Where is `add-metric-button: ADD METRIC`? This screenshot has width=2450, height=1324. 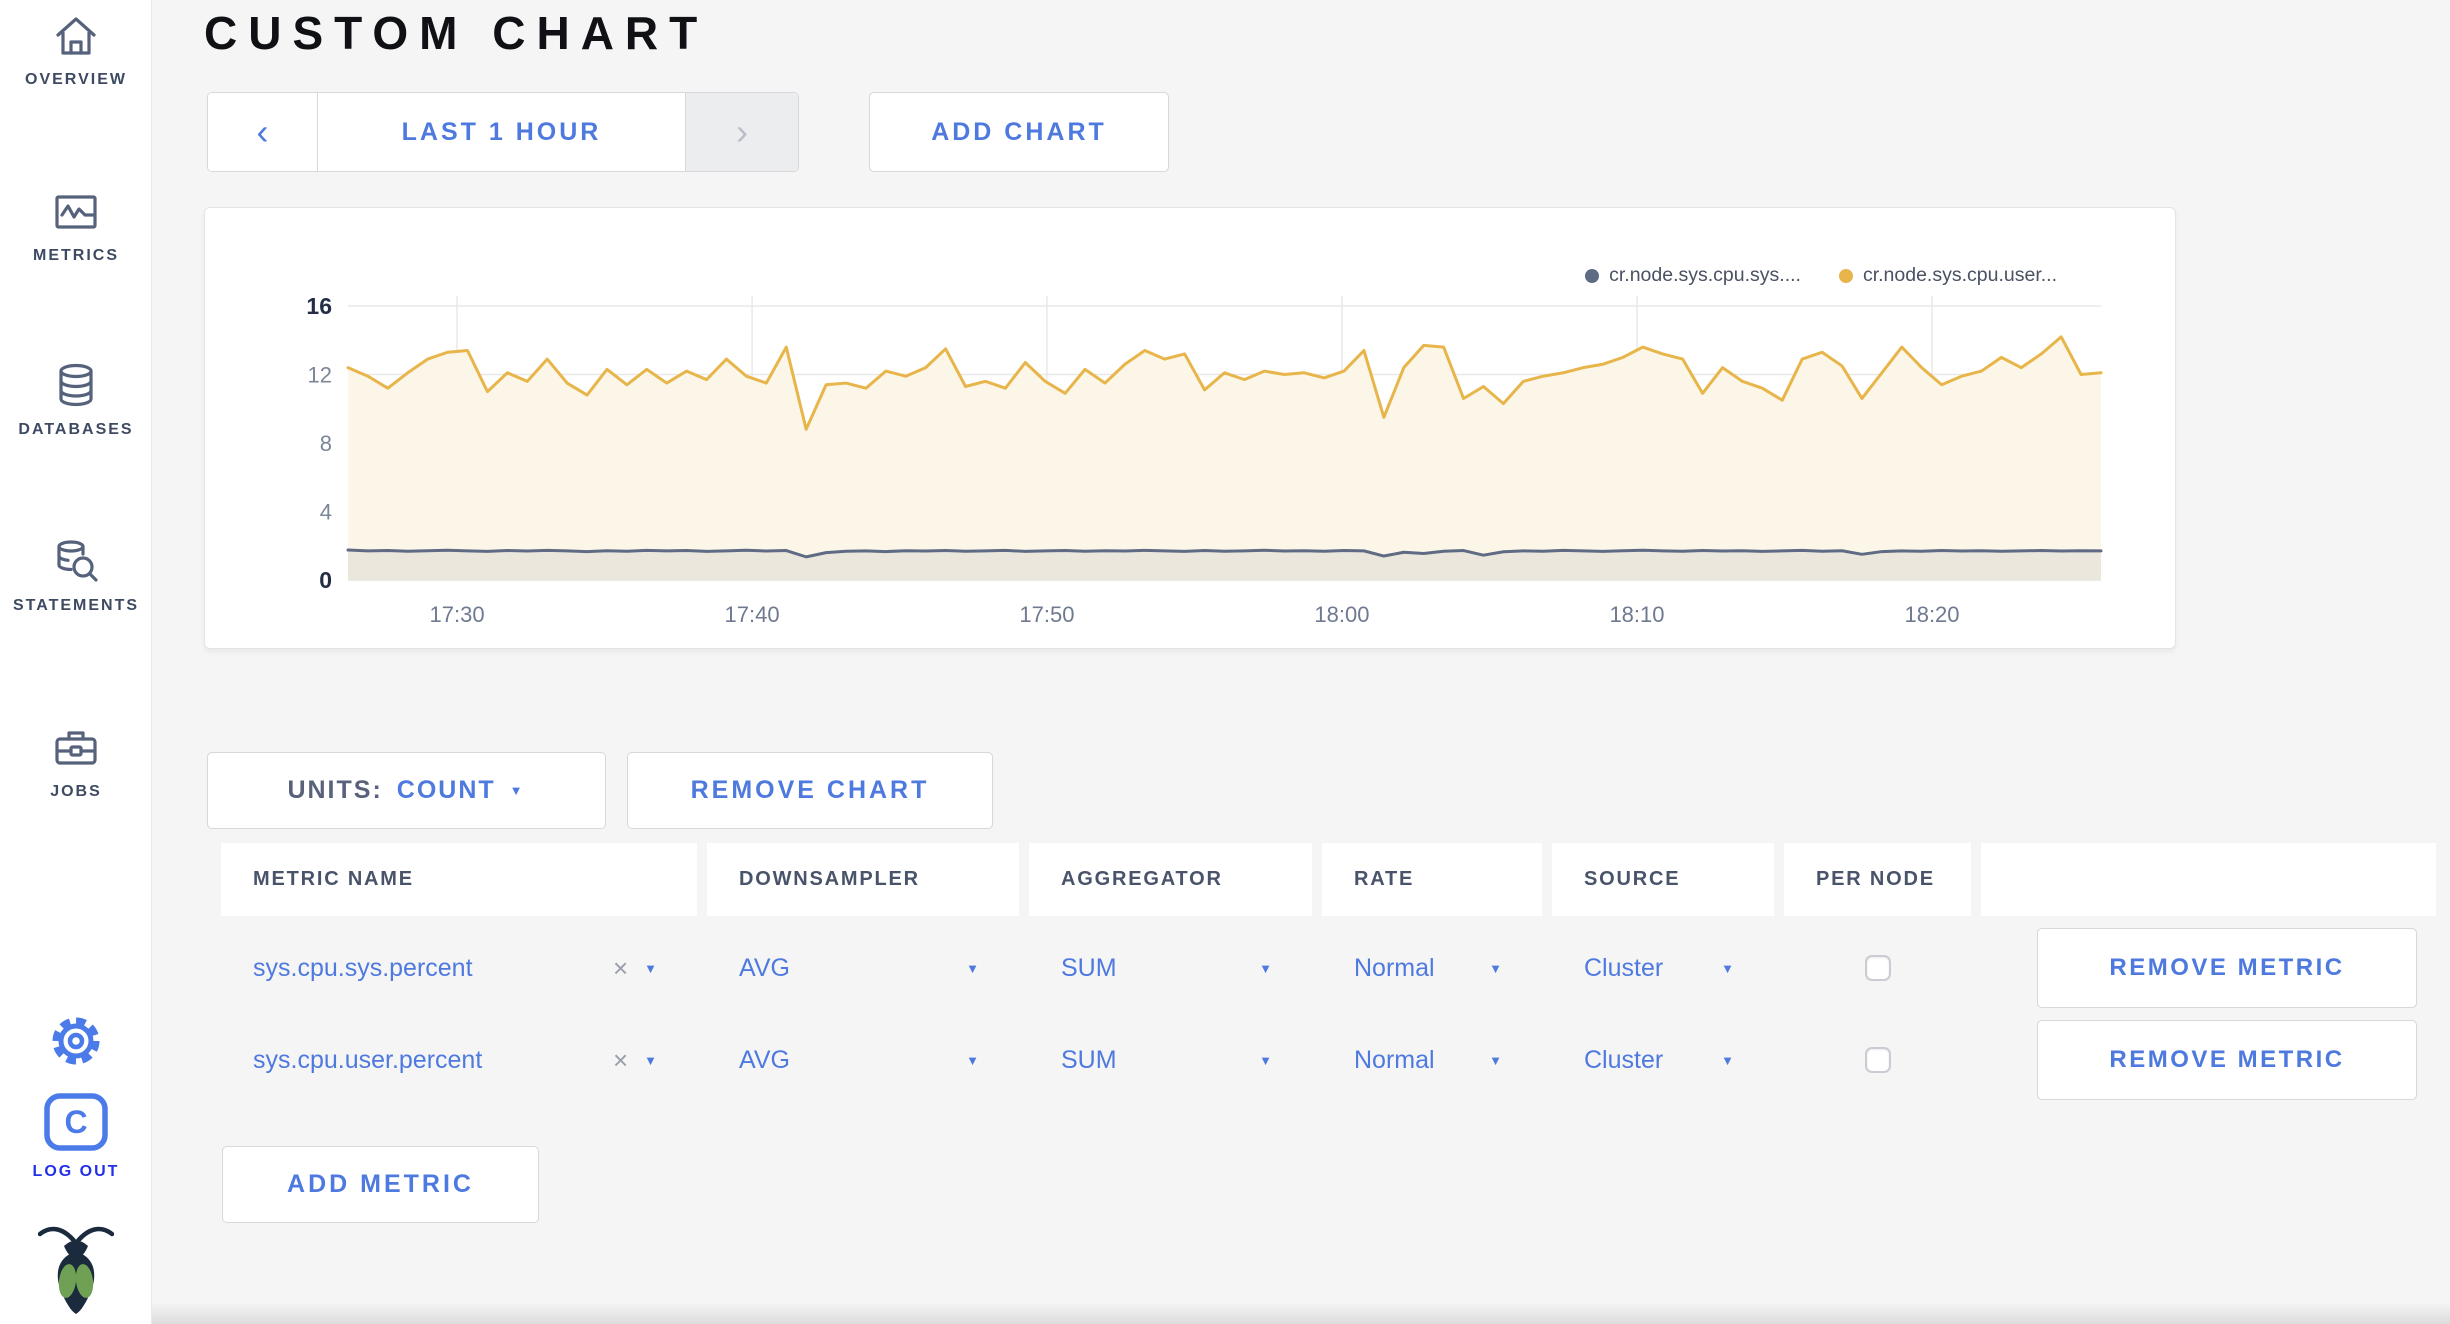 add-metric-button: ADD METRIC is located at coordinates (380, 1184).